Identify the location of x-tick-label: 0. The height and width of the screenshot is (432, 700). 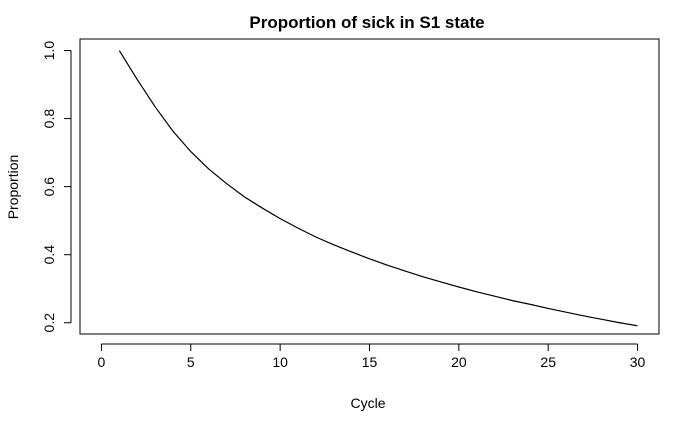
(102, 362).